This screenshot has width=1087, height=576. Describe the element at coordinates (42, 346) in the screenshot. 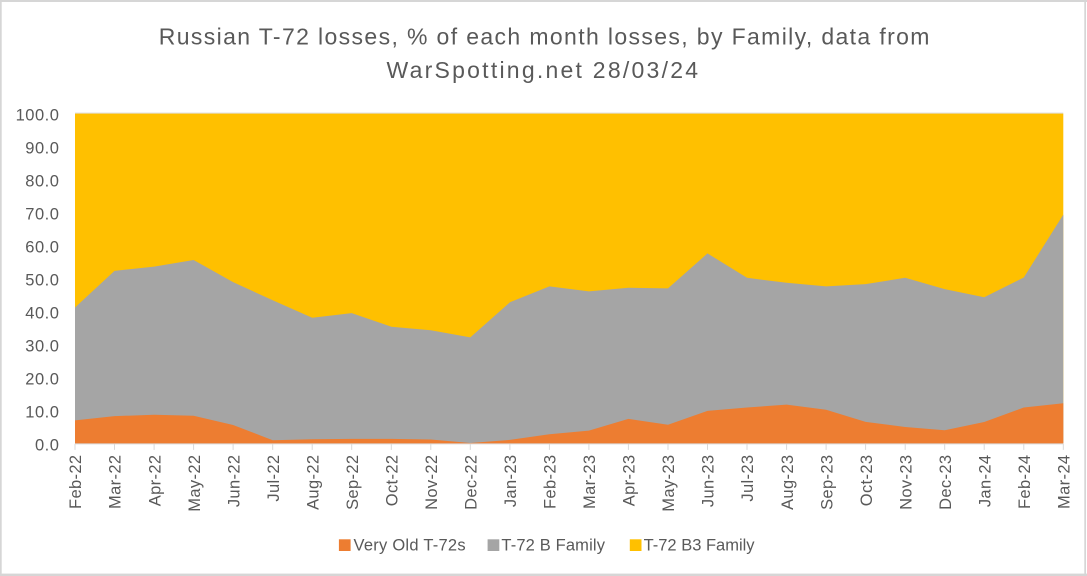

I see `svg-text: 30.0` at that location.